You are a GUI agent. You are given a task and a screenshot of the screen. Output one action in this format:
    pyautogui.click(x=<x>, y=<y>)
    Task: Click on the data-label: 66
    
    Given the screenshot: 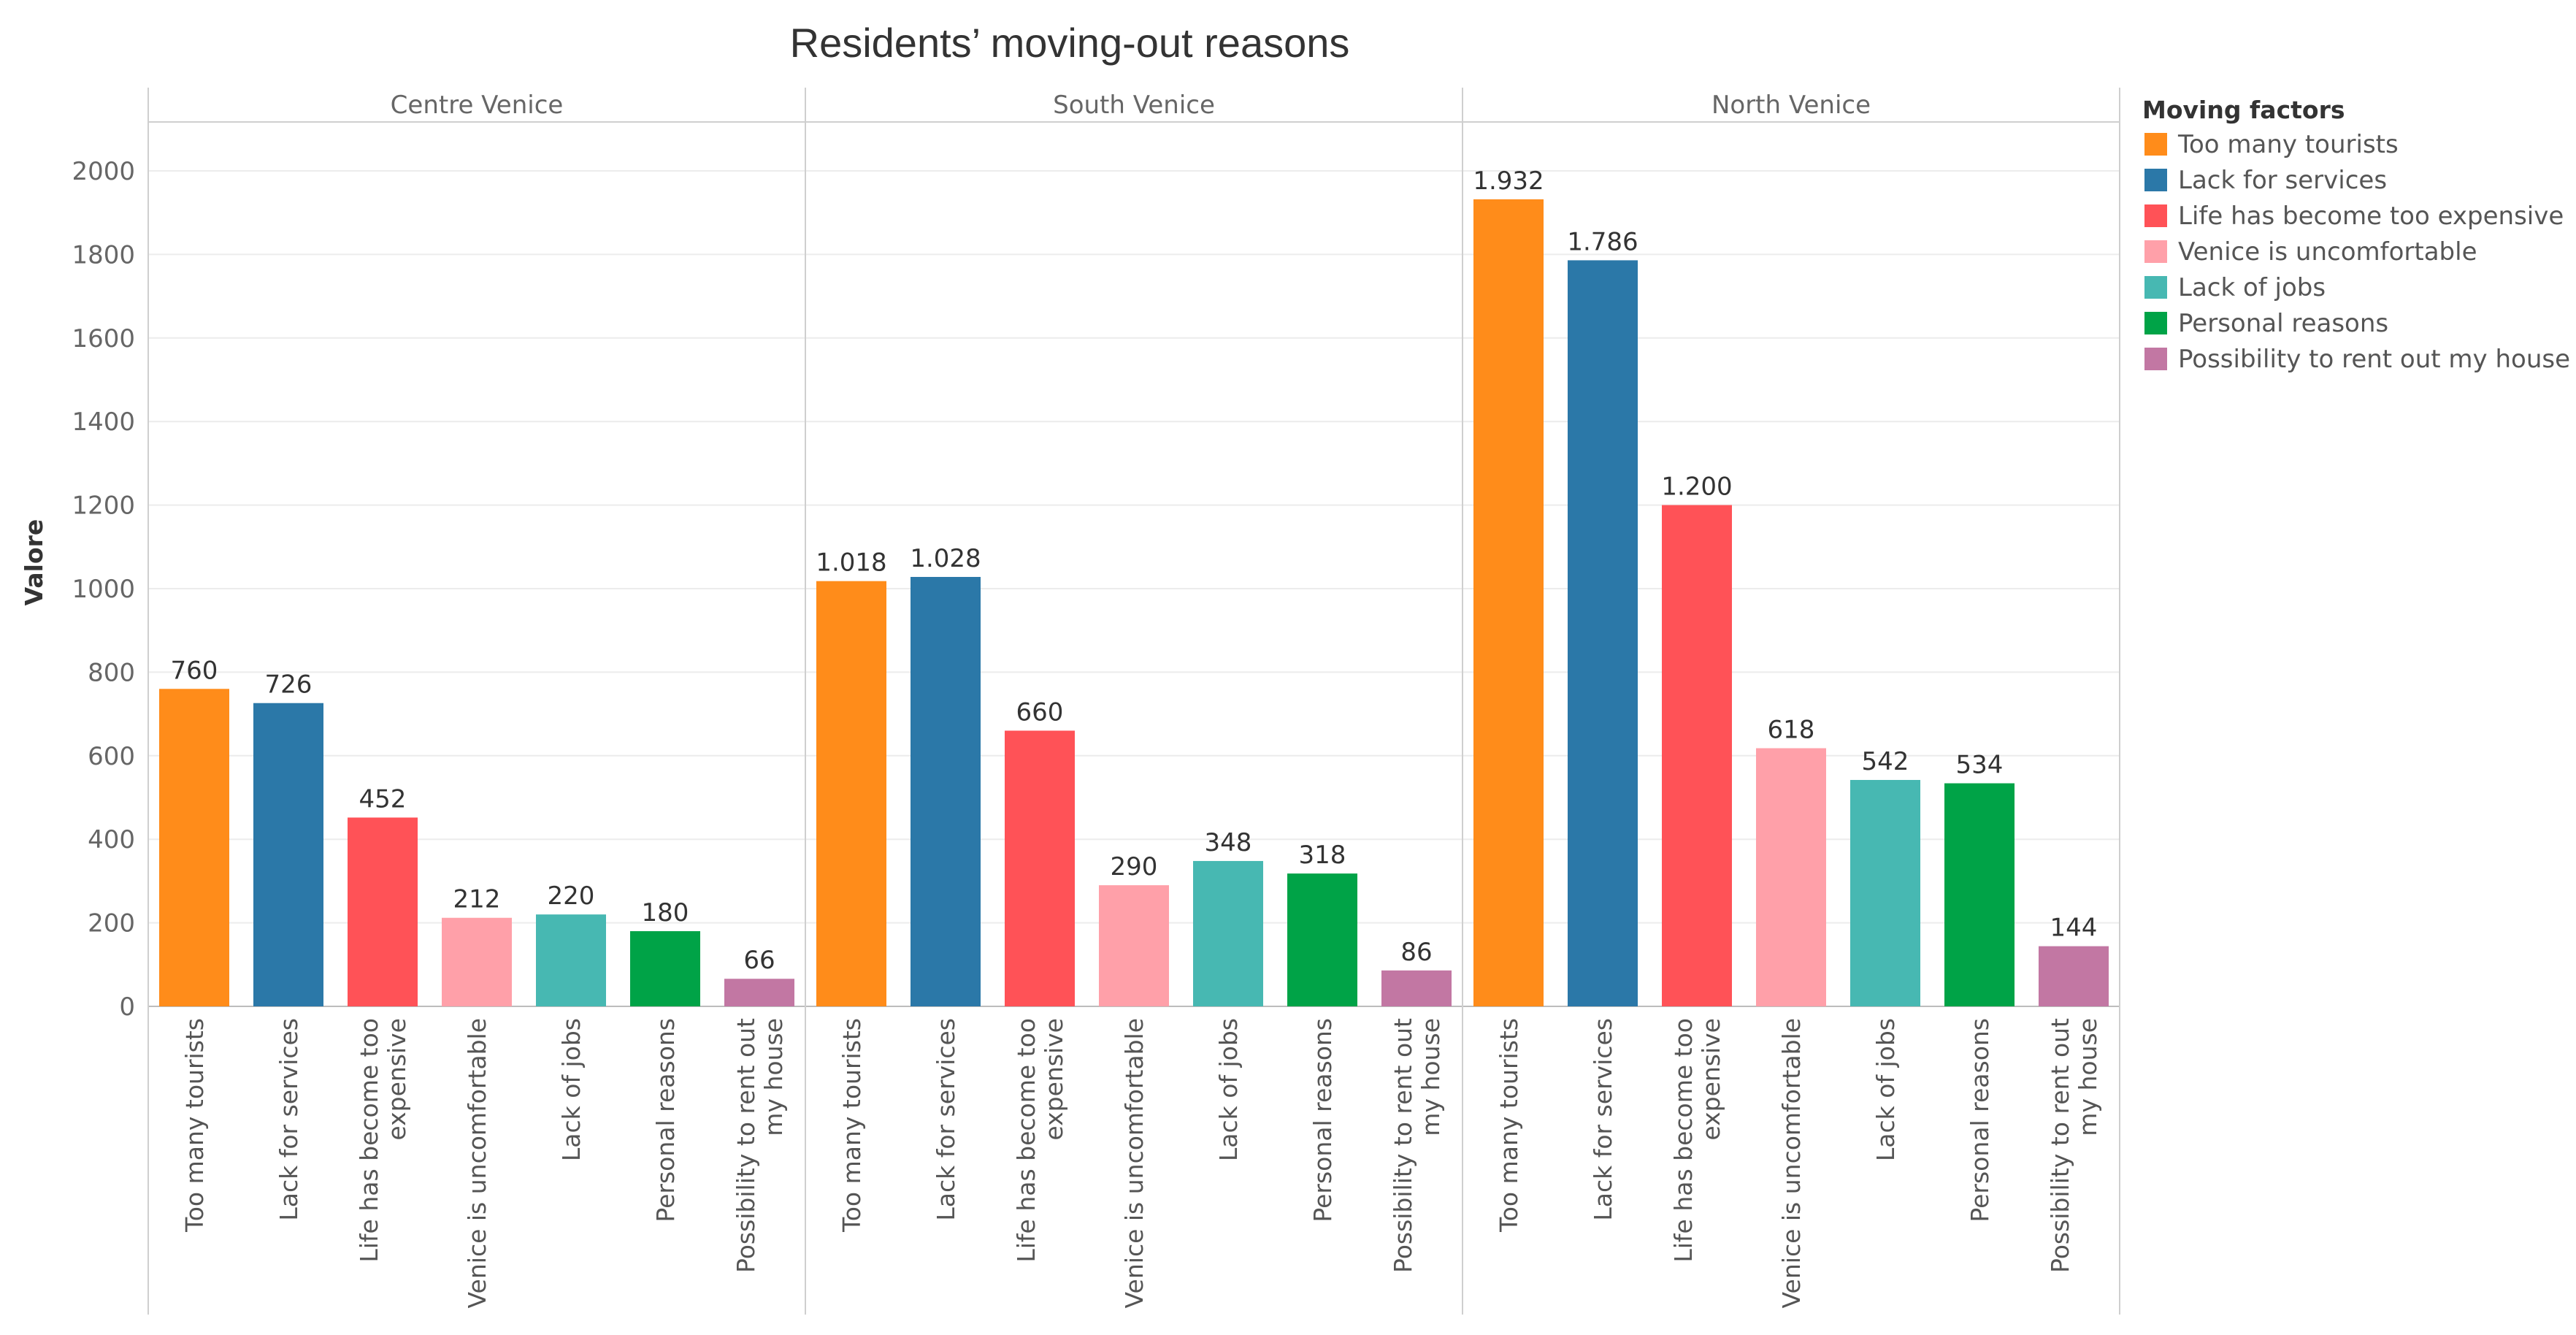 What is the action you would take?
    pyautogui.click(x=759, y=961)
    